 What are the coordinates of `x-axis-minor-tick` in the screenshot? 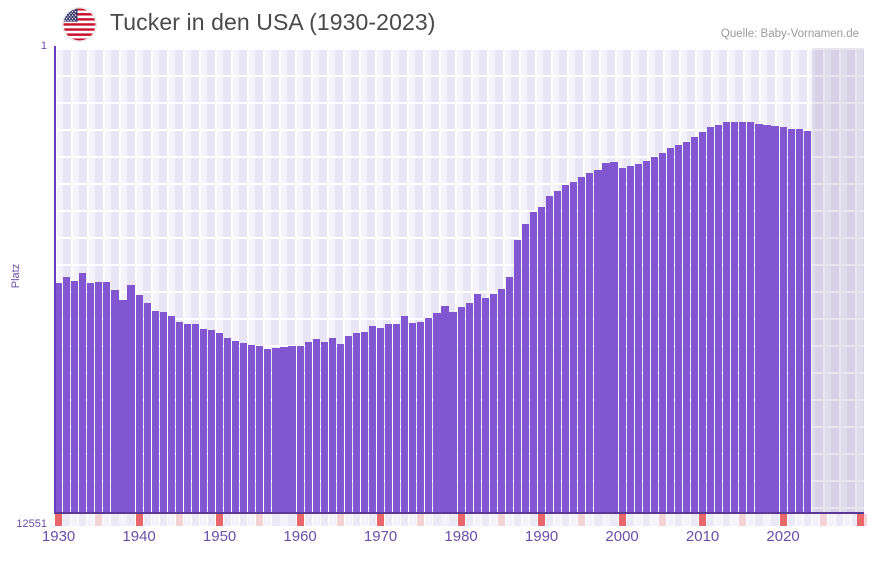 It's located at (662, 520).